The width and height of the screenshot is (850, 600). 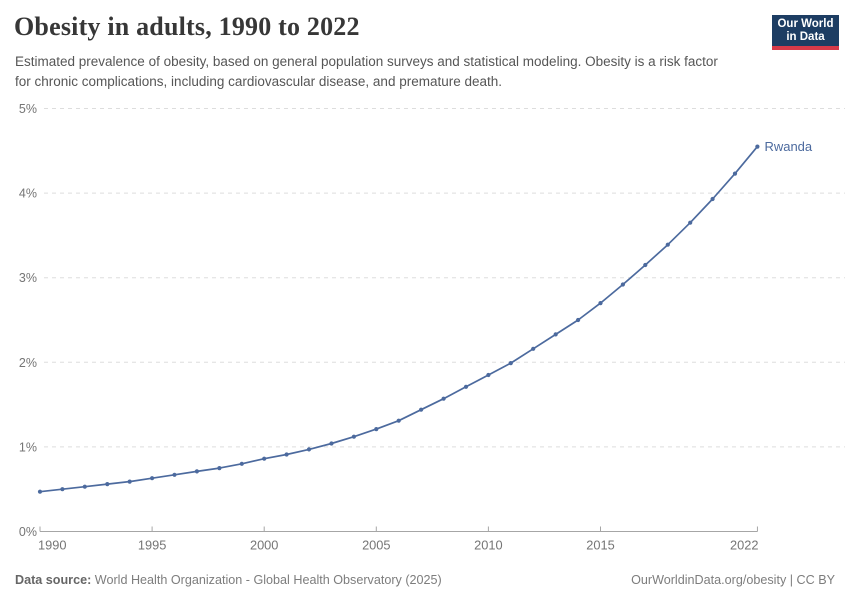 What do you see at coordinates (84, 486) in the screenshot?
I see `data-point-1992` at bounding box center [84, 486].